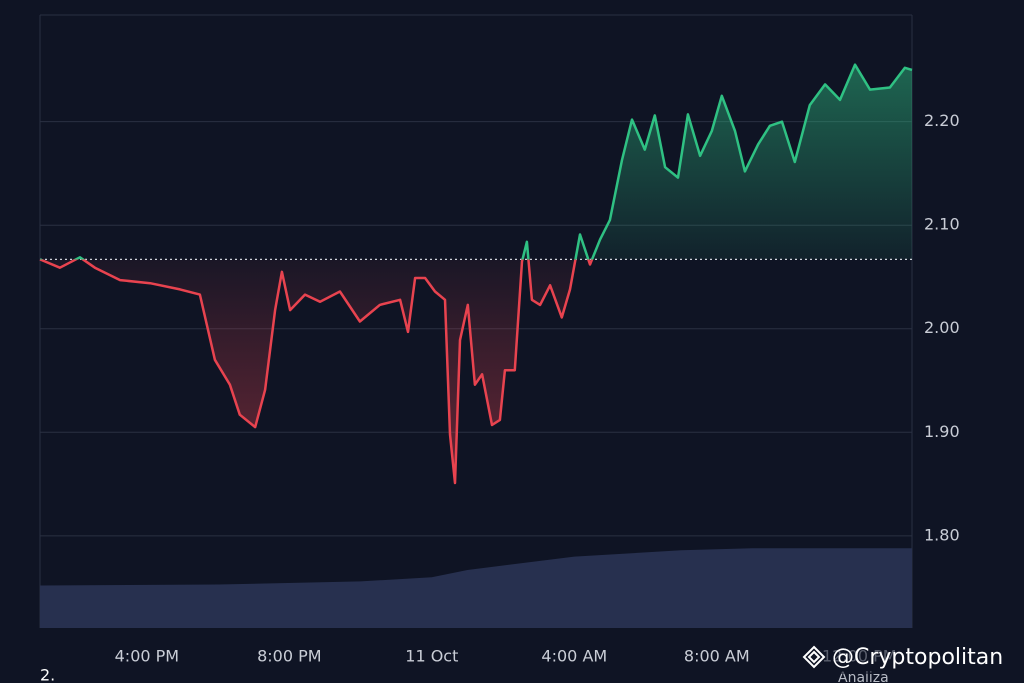  Describe the element at coordinates (574, 656) in the screenshot. I see `x-tick-label: 4:00 AM` at that location.